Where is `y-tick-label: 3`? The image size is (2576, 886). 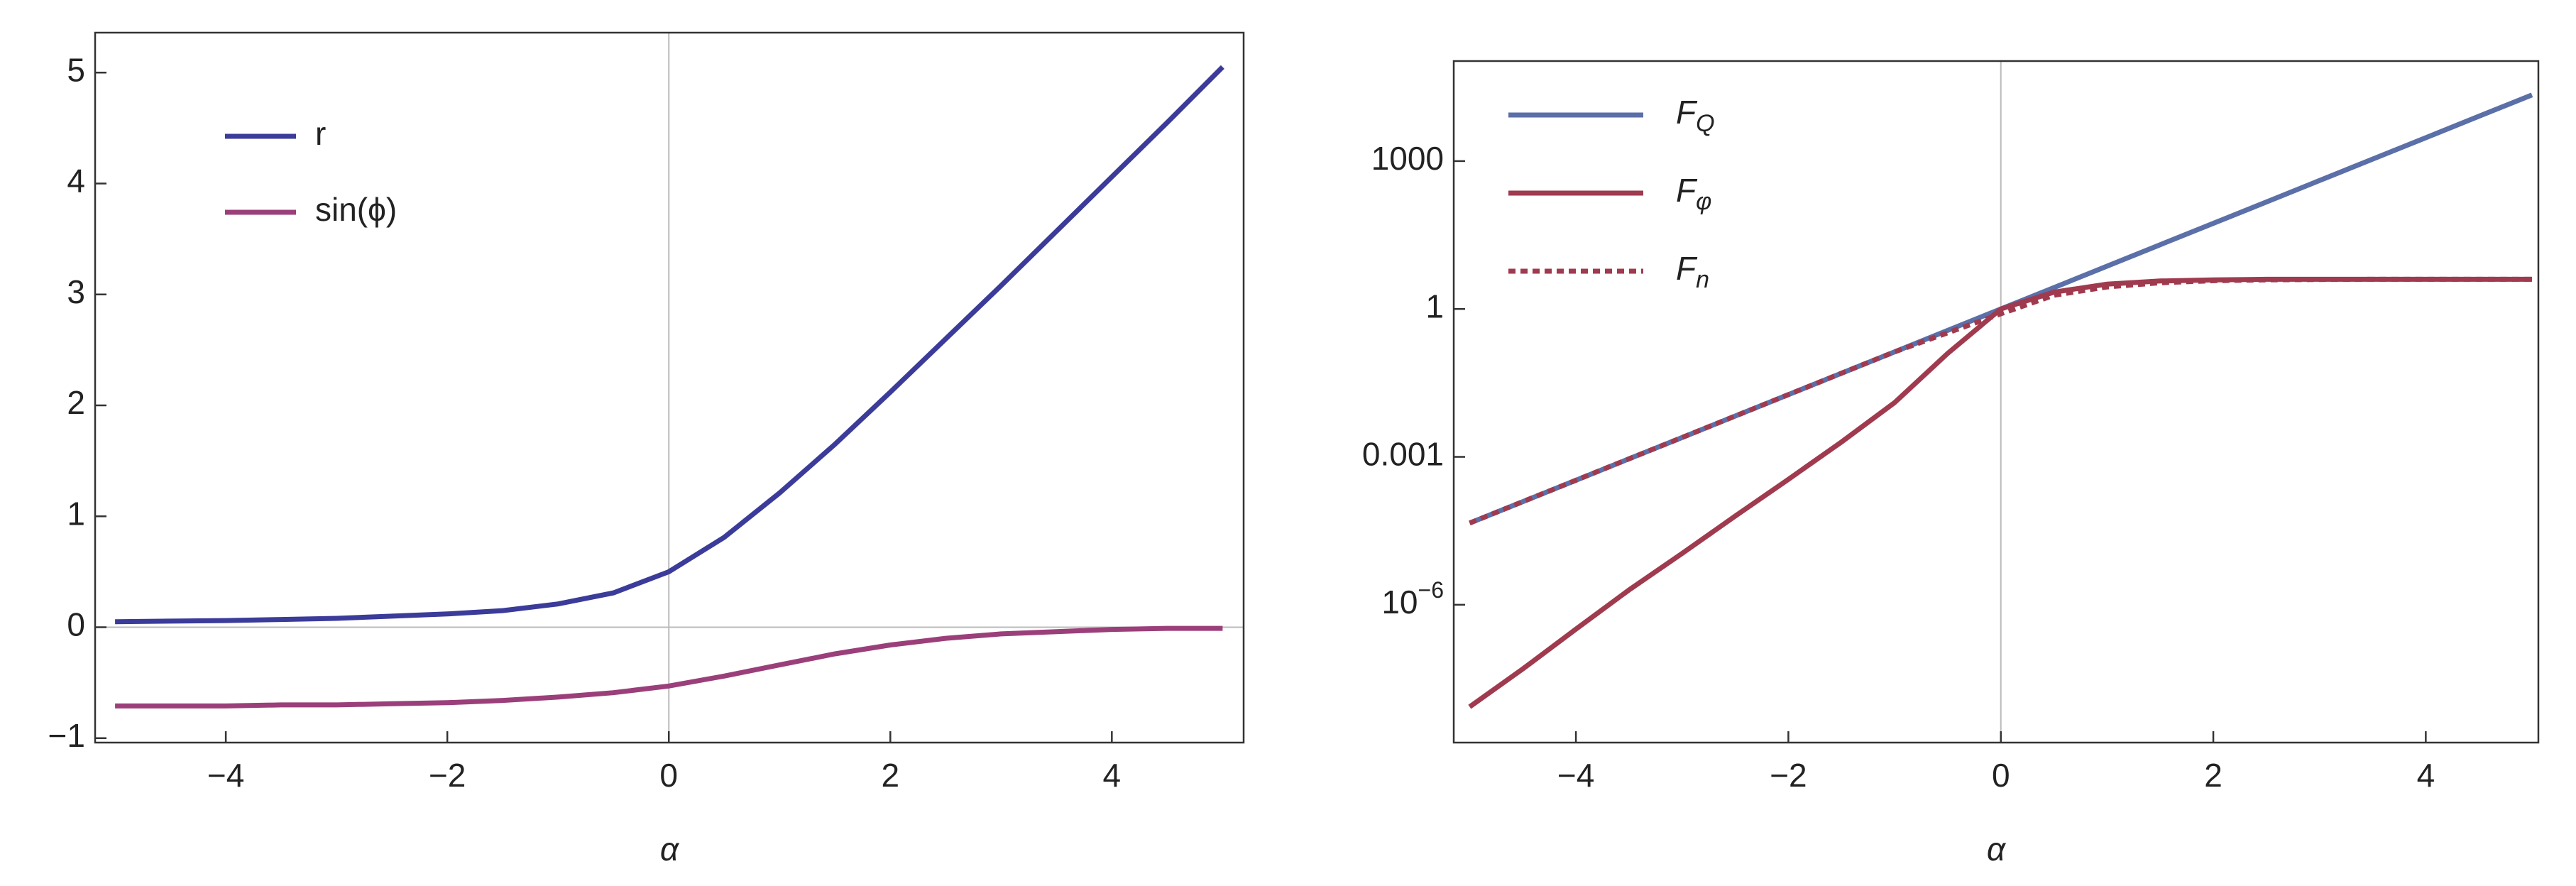
y-tick-label: 3 is located at coordinates (76, 291).